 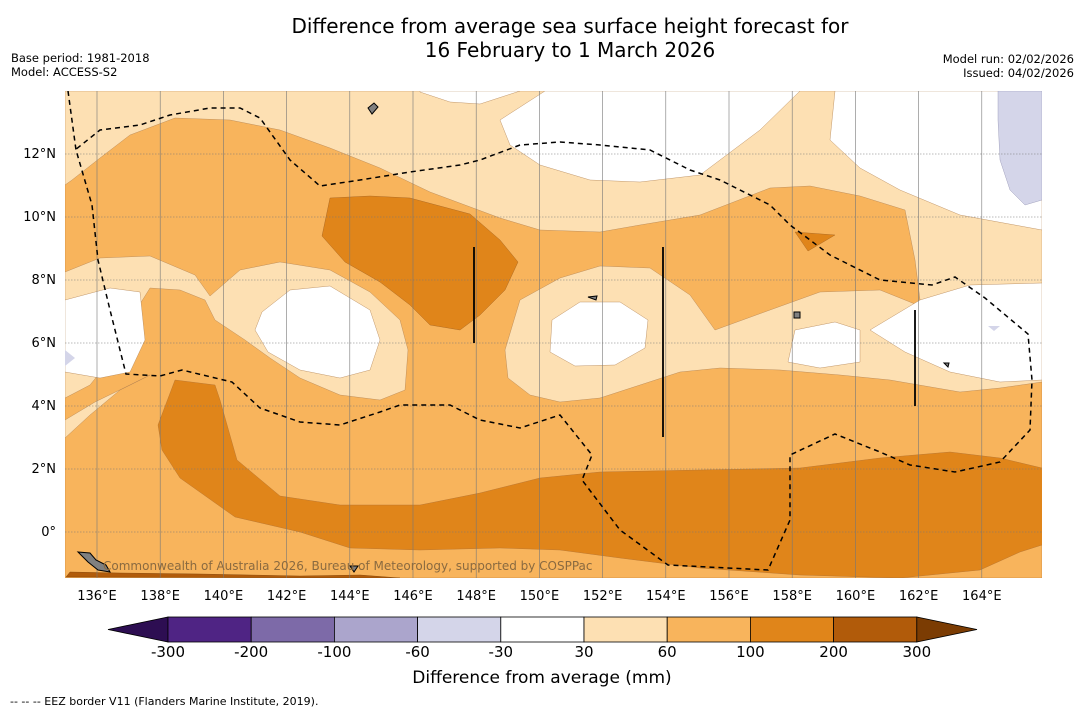 I want to click on longitude-label: 138°E, so click(x=160, y=596).